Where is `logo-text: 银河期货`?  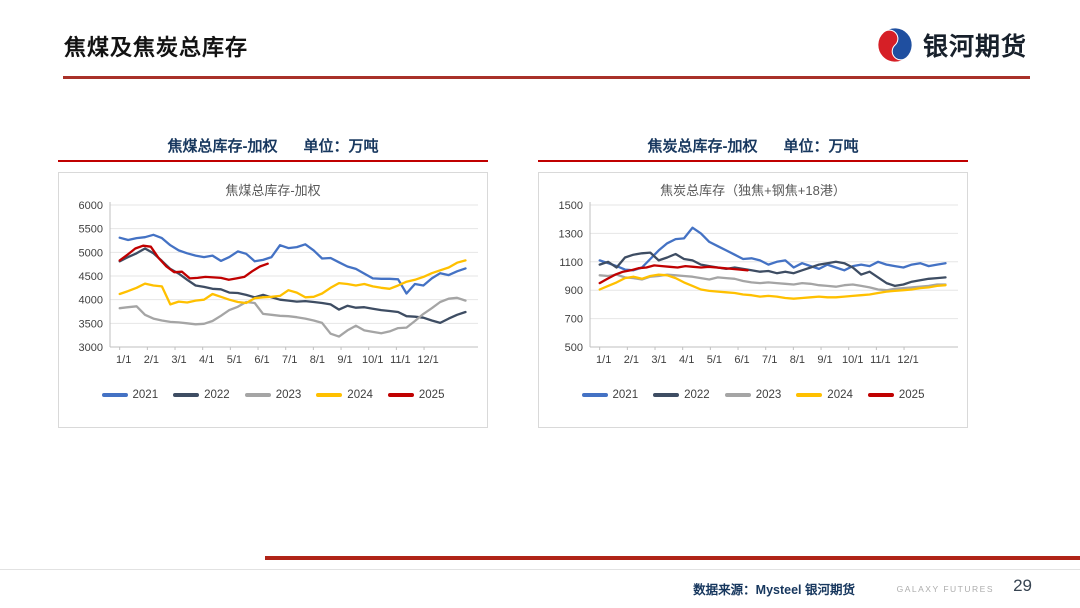
logo-text: 银河期货 is located at coordinates (975, 47).